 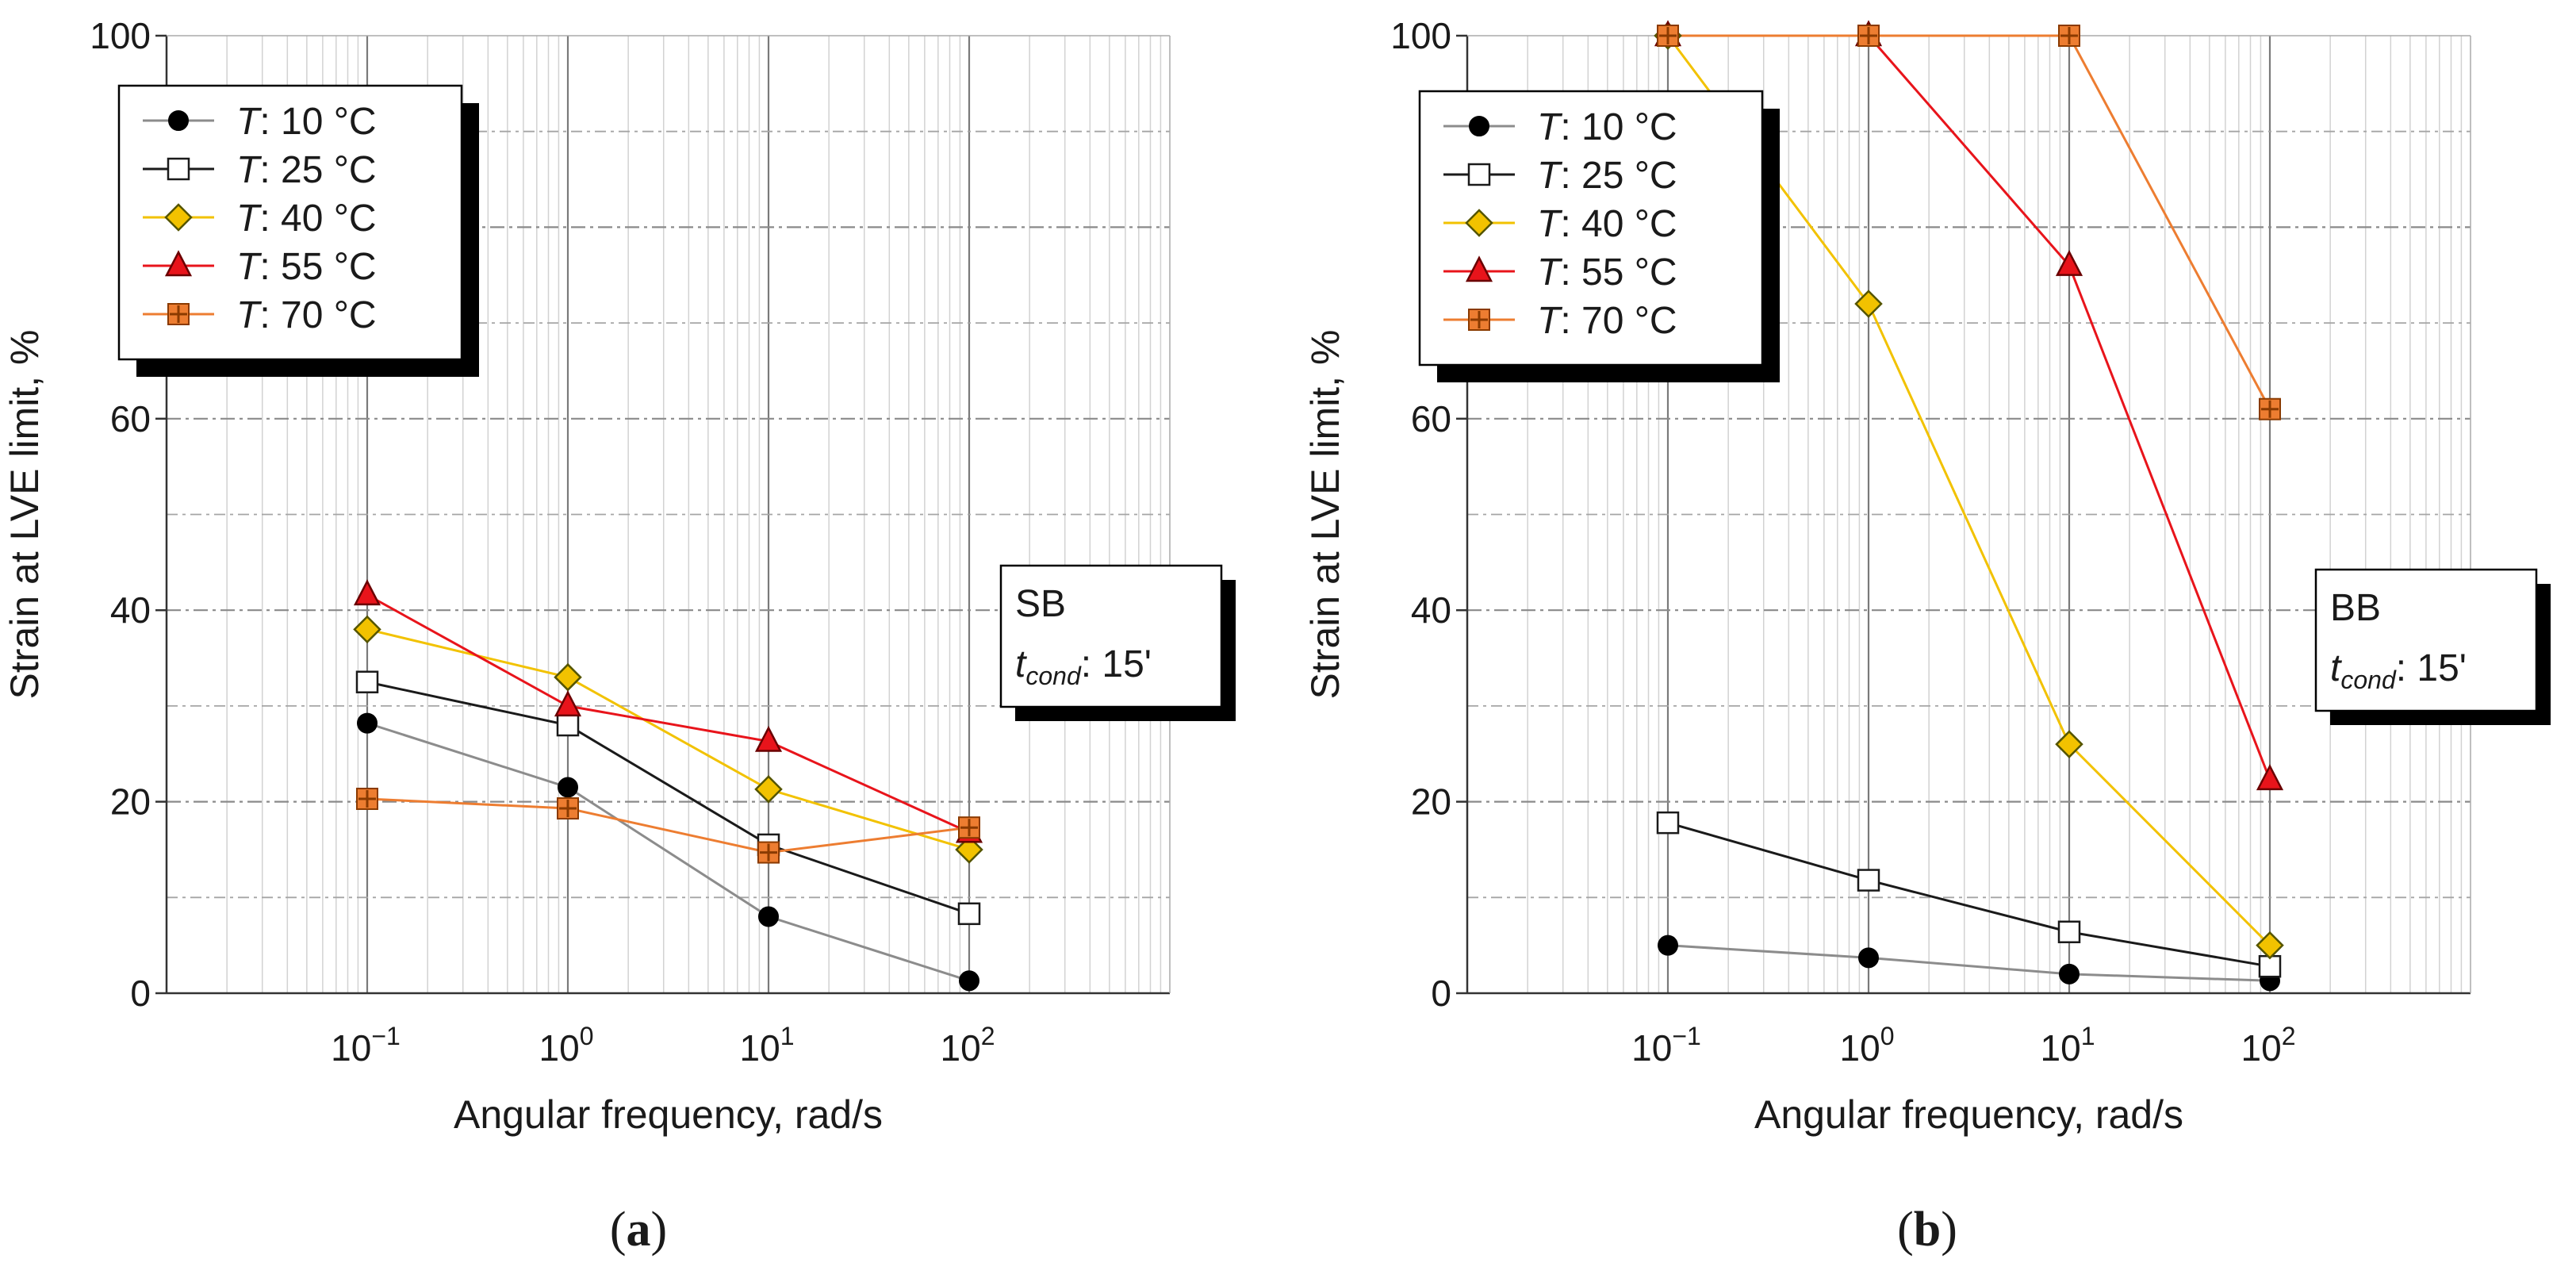 I want to click on x-tick-label: 10², so click(x=2269, y=1046).